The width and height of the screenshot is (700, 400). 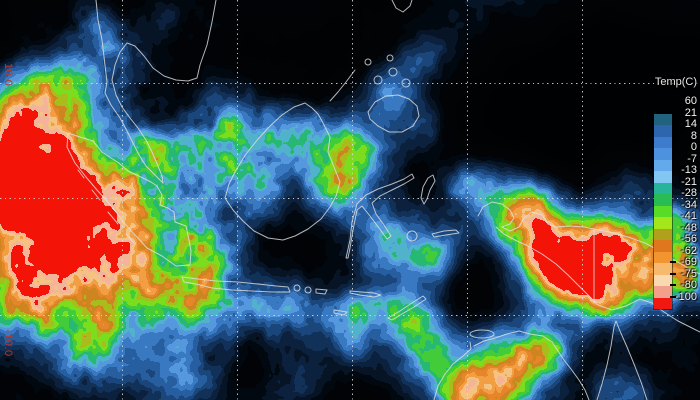 What do you see at coordinates (689, 273) in the screenshot?
I see `legend-tick-label: -75` at bounding box center [689, 273].